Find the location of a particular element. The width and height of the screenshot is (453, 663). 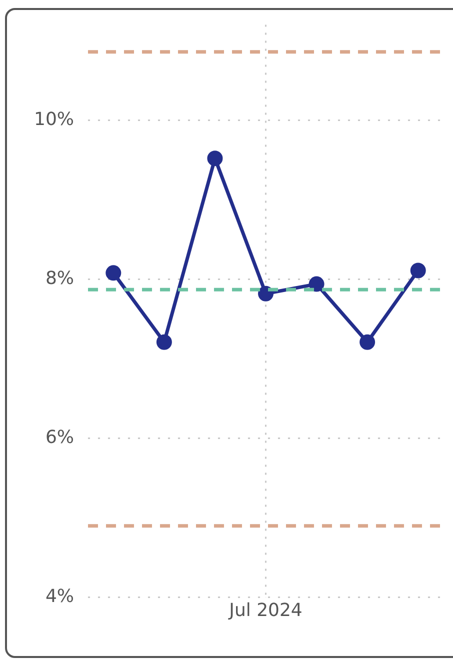

y-tick-label: 8% is located at coordinates (59, 278).